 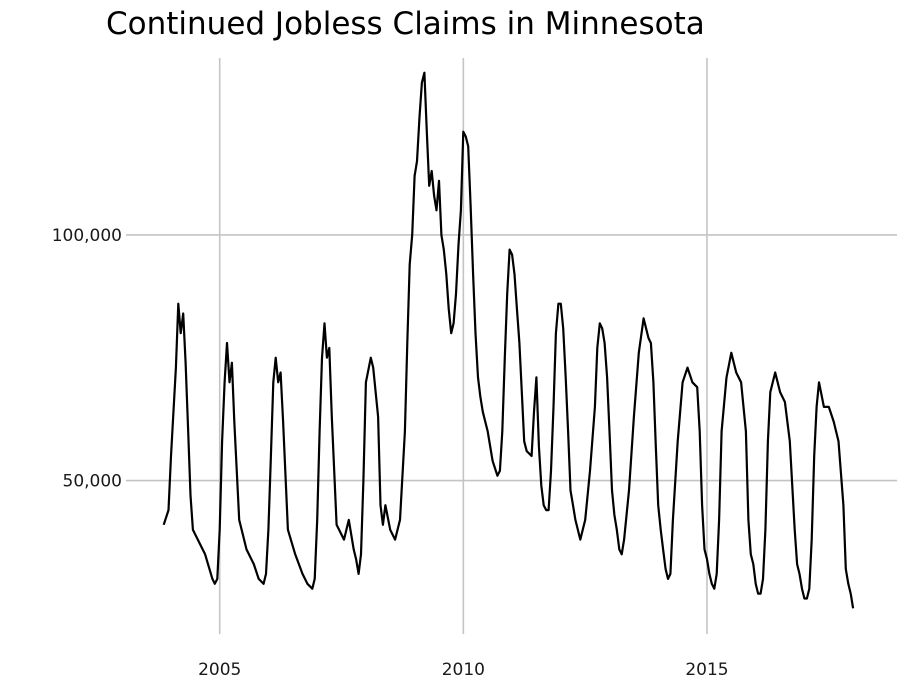 What do you see at coordinates (463, 670) in the screenshot?
I see `x-tick-label: 2010` at bounding box center [463, 670].